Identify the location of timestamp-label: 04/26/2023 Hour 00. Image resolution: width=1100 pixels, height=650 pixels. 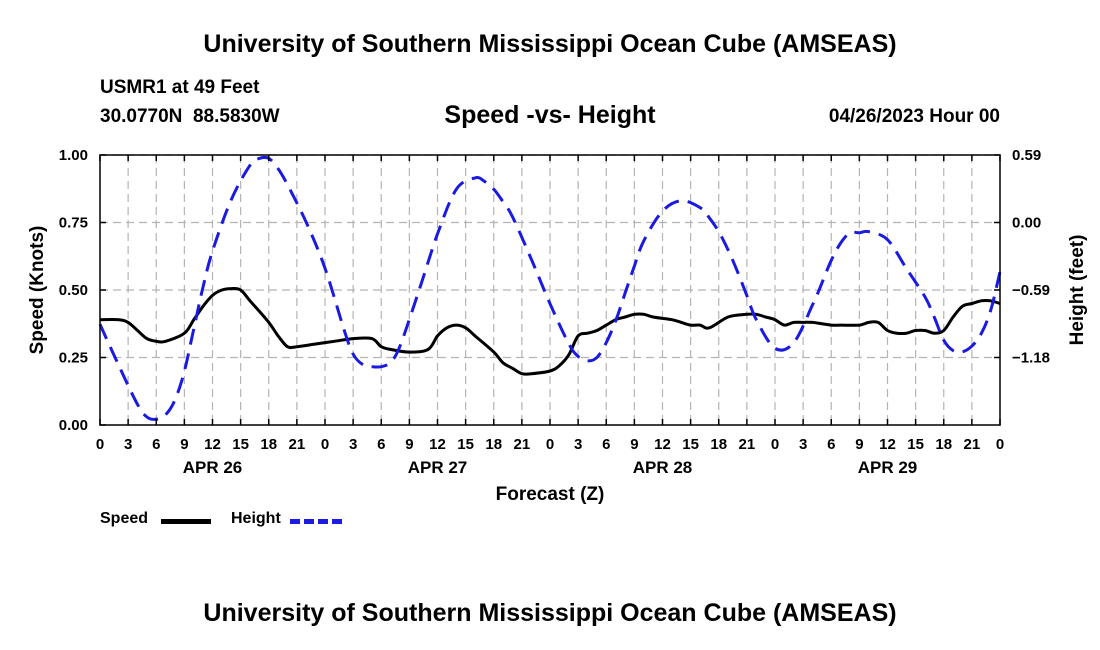
(914, 116).